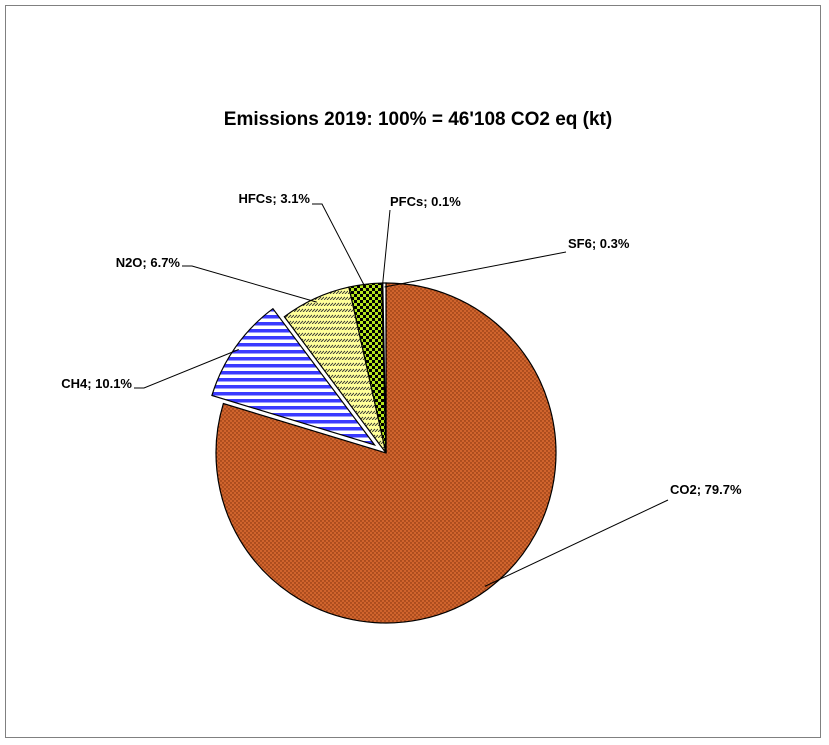 This screenshot has height=745, width=829. I want to click on slice-label-ch4: CH4; 10.1%, so click(96, 383).